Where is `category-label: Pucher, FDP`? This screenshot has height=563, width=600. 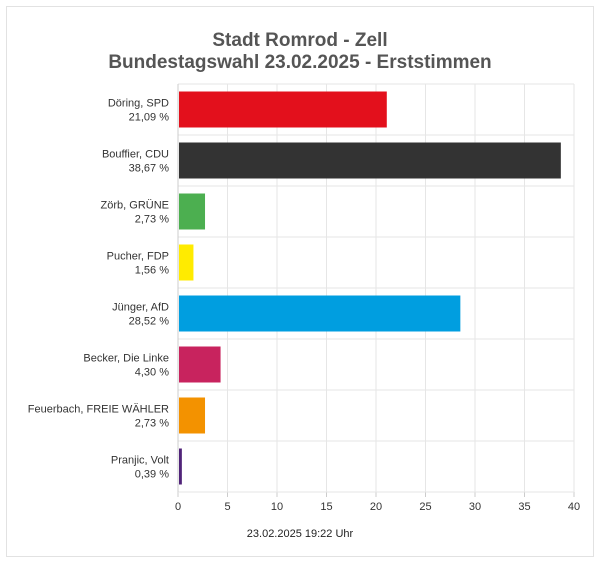 category-label: Pucher, FDP is located at coordinates (138, 257).